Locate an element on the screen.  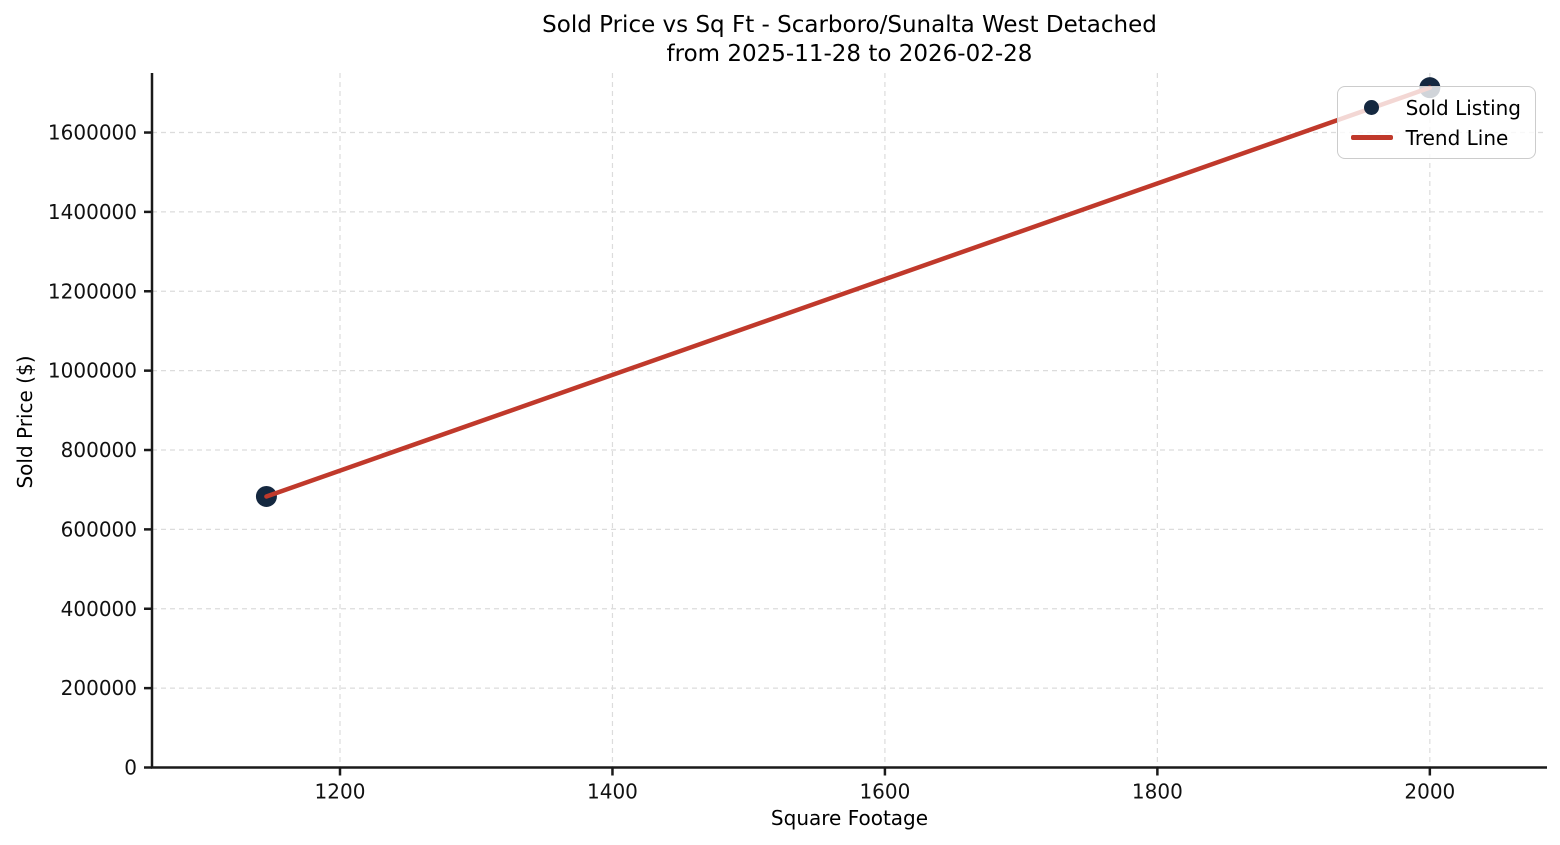
y-tick-label: 0 is located at coordinates (130, 768).